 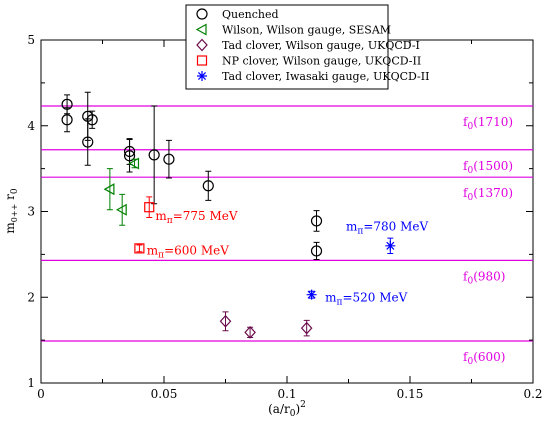 What do you see at coordinates (31, 40) in the screenshot?
I see `y-tick-label: 5` at bounding box center [31, 40].